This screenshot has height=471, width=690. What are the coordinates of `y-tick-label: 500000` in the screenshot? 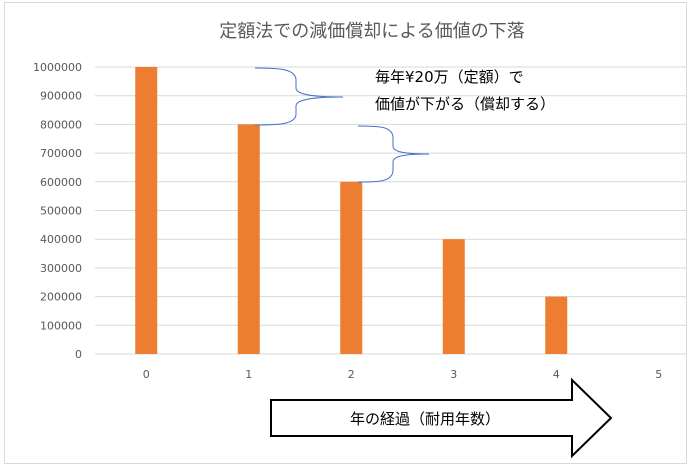 It's located at (61, 211).